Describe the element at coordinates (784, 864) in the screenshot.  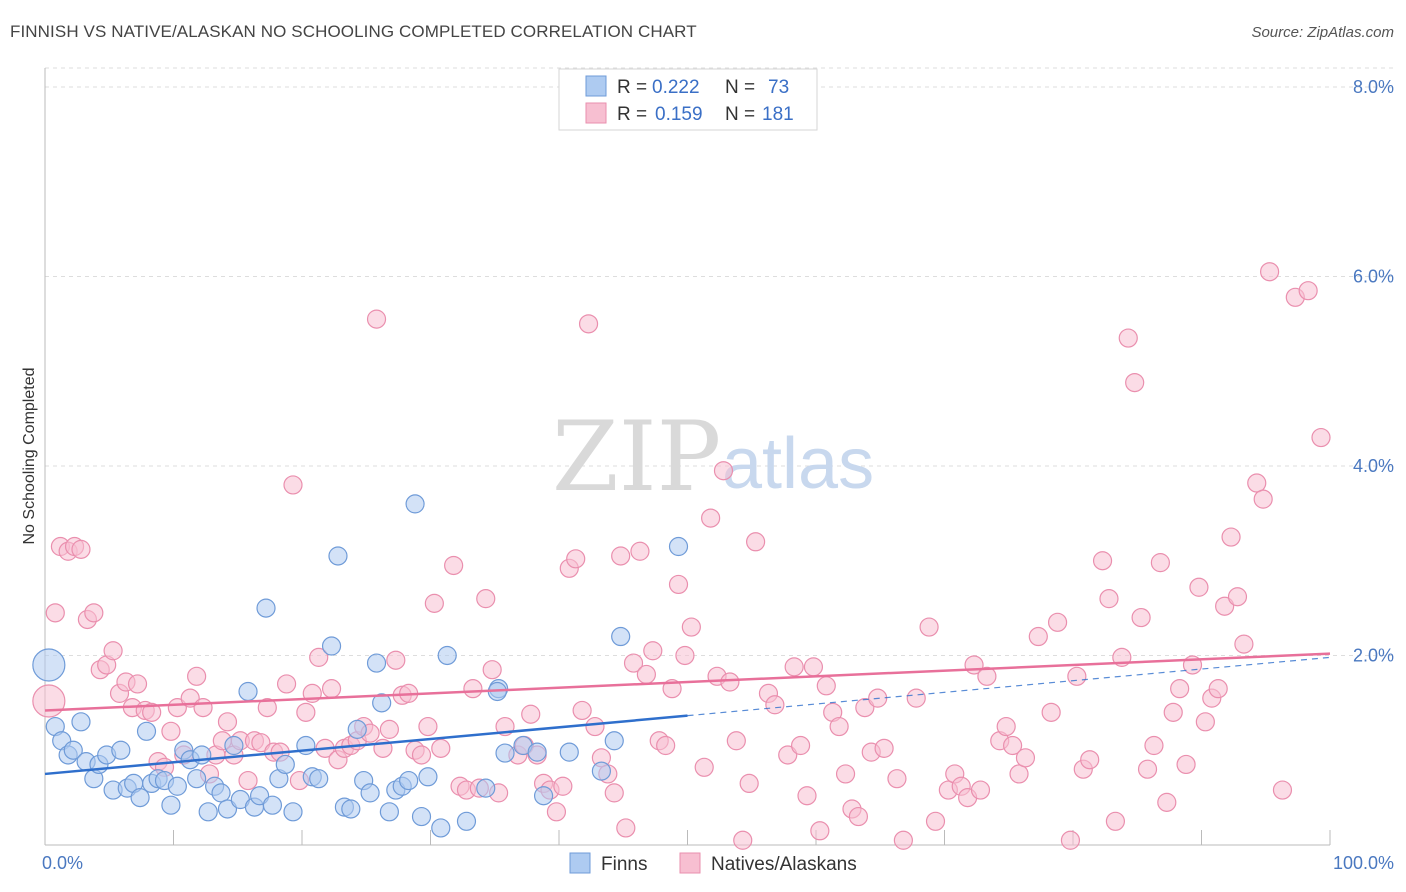
I see `bottom-legend-natives-label: Natives/Alaskans` at that location.